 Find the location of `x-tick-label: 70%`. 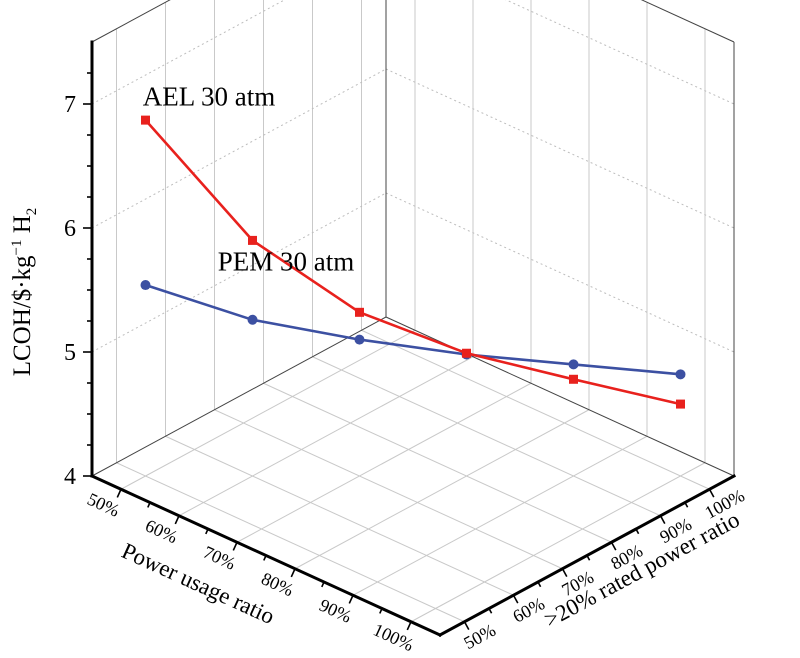

x-tick-label: 70% is located at coordinates (219, 558).